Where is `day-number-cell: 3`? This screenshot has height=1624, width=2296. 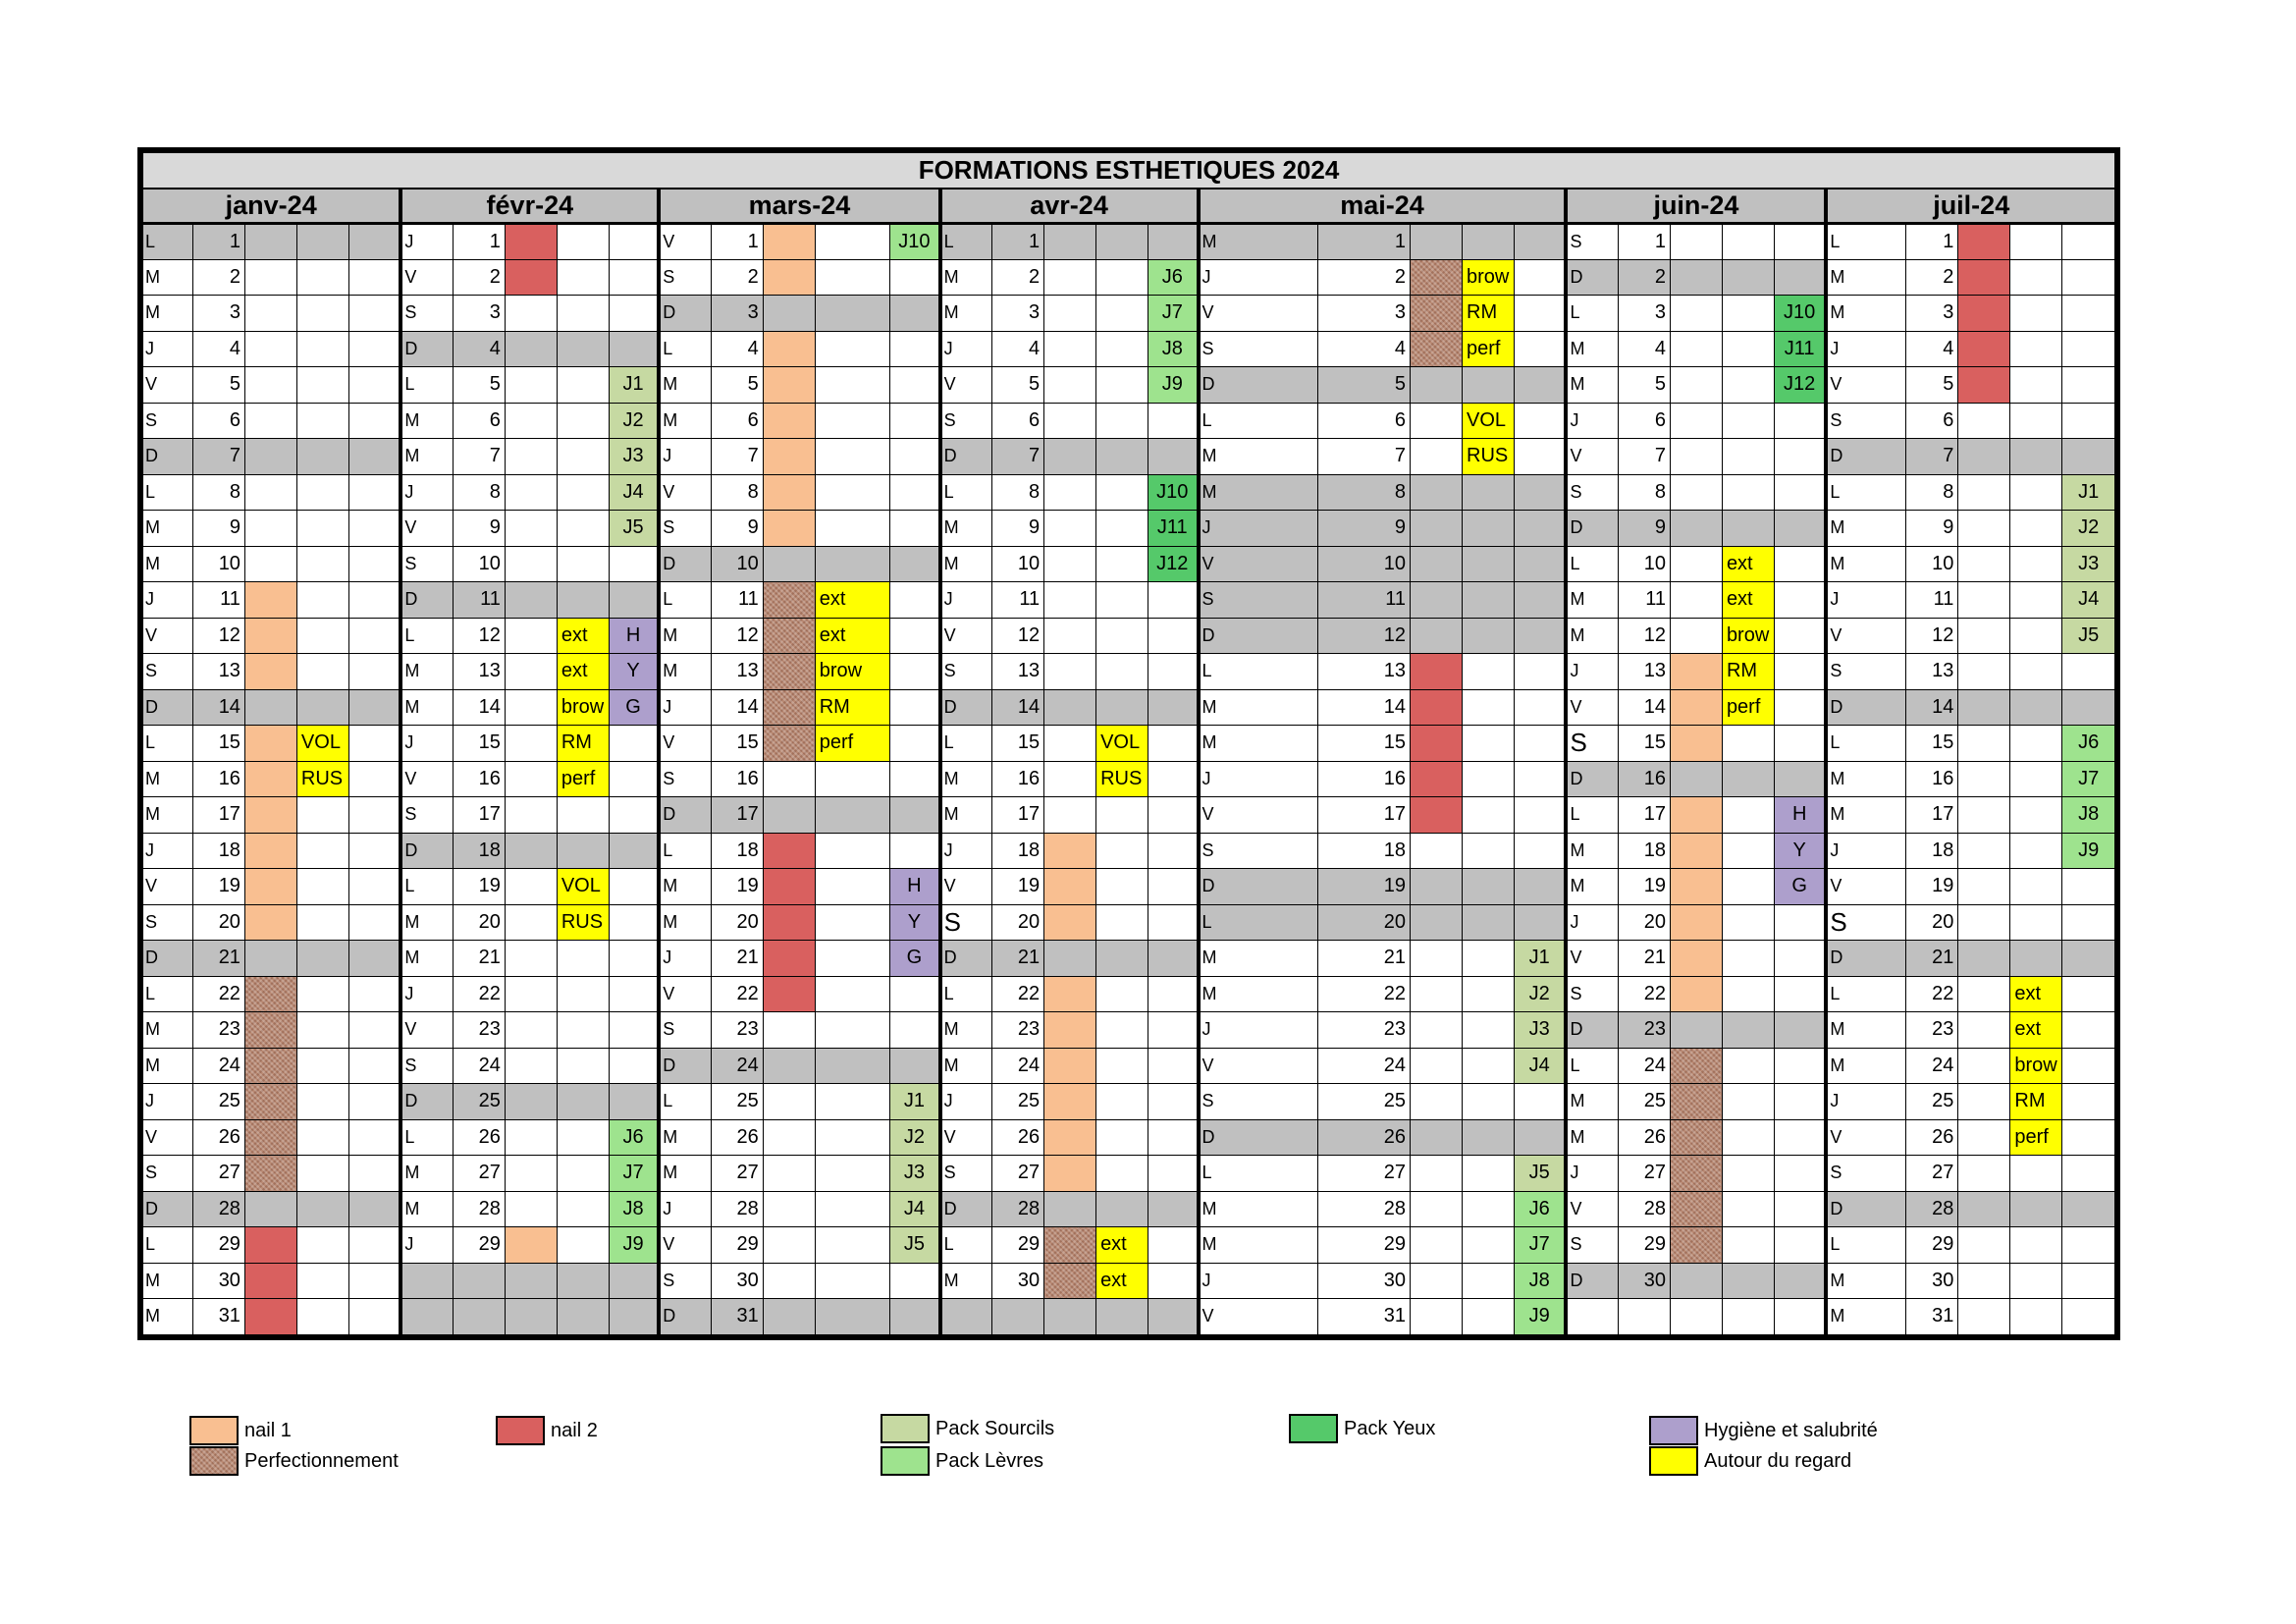
day-number-cell: 3 is located at coordinates (479, 313).